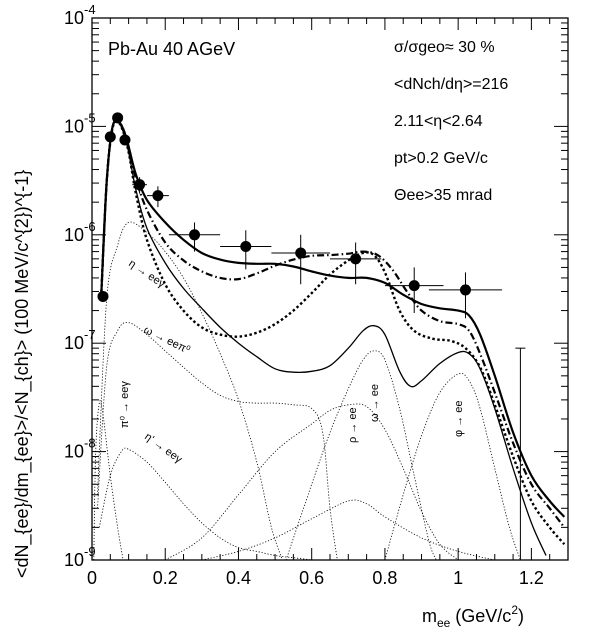 The height and width of the screenshot is (638, 596). Describe the element at coordinates (125, 404) in the screenshot. I see `label-pi0-dalitz: π⁰ → eeγ` at that location.